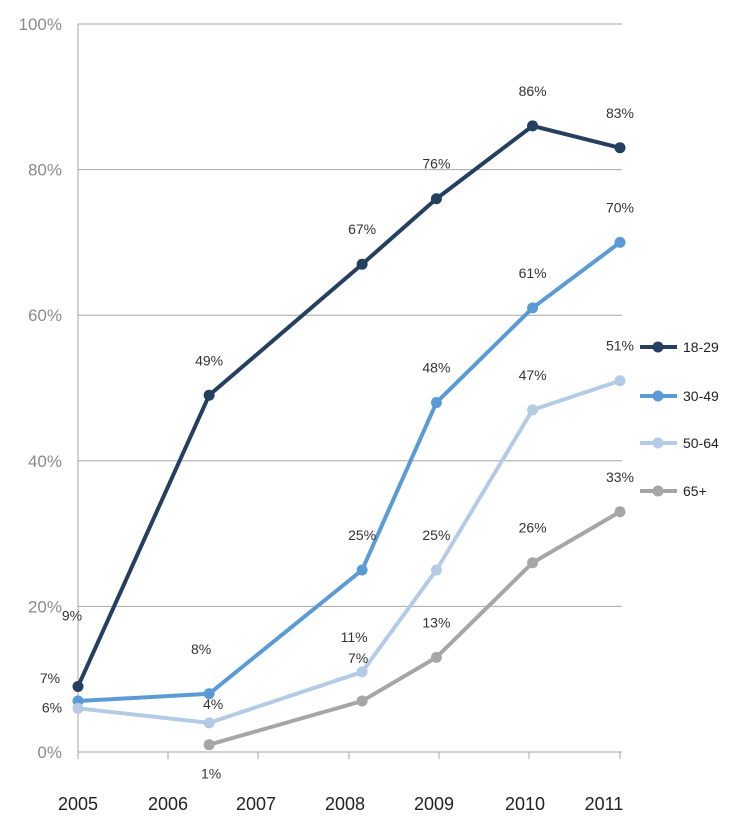 Image resolution: width=753 pixels, height=817 pixels. What do you see at coordinates (211, 774) in the screenshot?
I see `data-label: 1%` at bounding box center [211, 774].